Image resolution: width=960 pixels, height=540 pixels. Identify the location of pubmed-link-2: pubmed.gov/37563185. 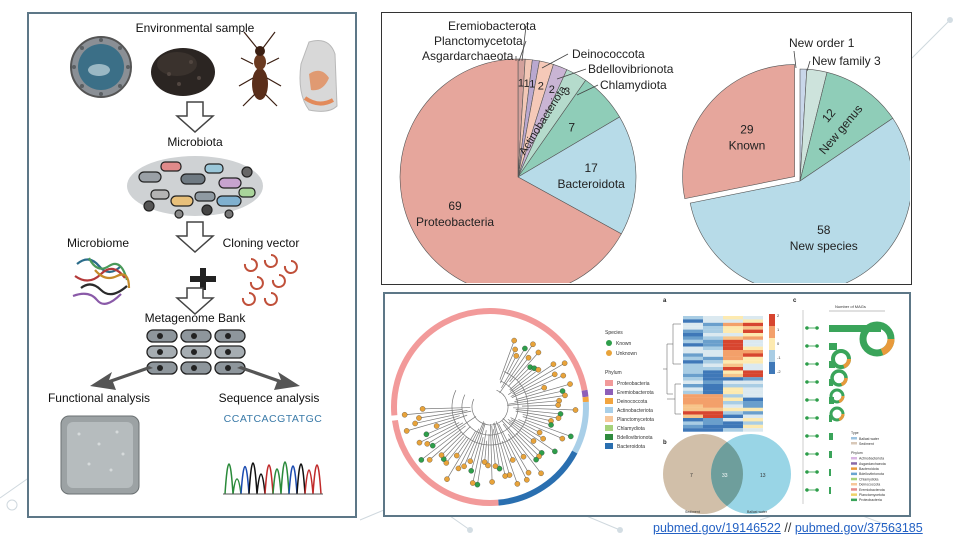
(858, 528).